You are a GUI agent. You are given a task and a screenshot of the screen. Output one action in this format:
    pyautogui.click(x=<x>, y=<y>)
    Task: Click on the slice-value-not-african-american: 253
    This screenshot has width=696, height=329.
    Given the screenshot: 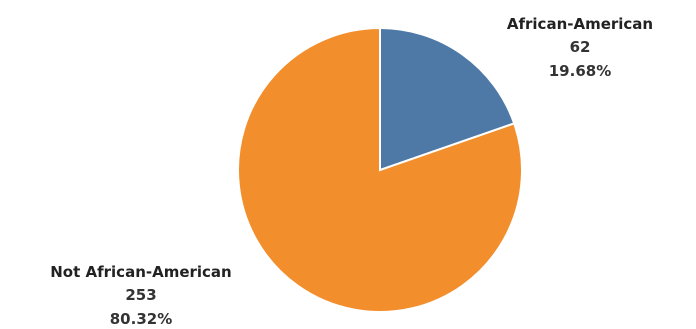 What is the action you would take?
    pyautogui.click(x=140, y=295)
    